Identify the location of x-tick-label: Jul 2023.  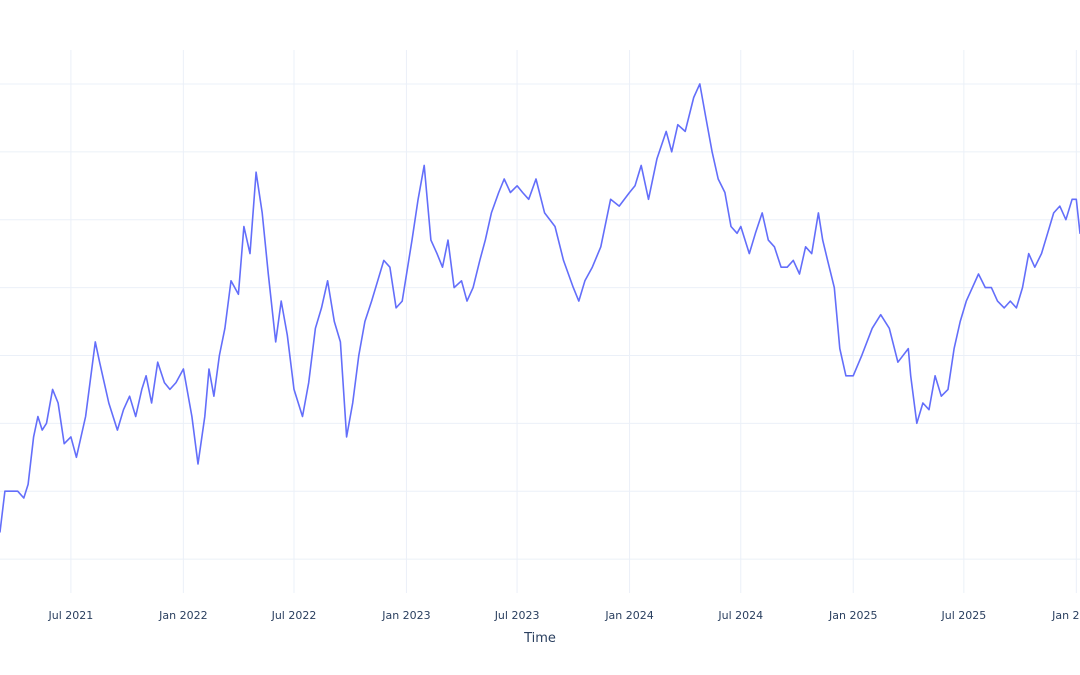
(517, 615).